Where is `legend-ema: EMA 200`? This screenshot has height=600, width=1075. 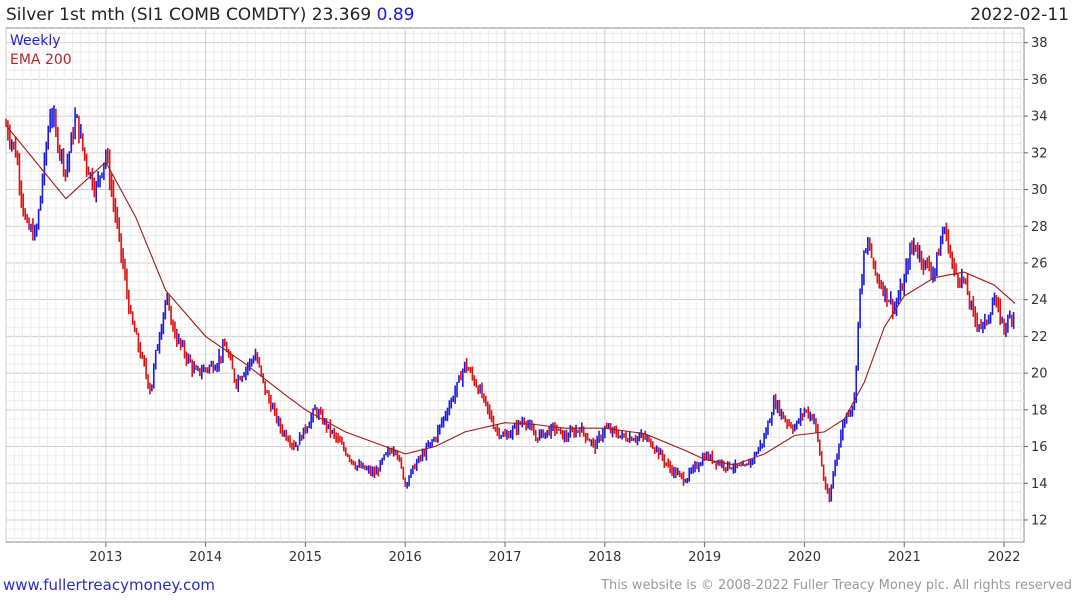
legend-ema: EMA 200 is located at coordinates (41, 60).